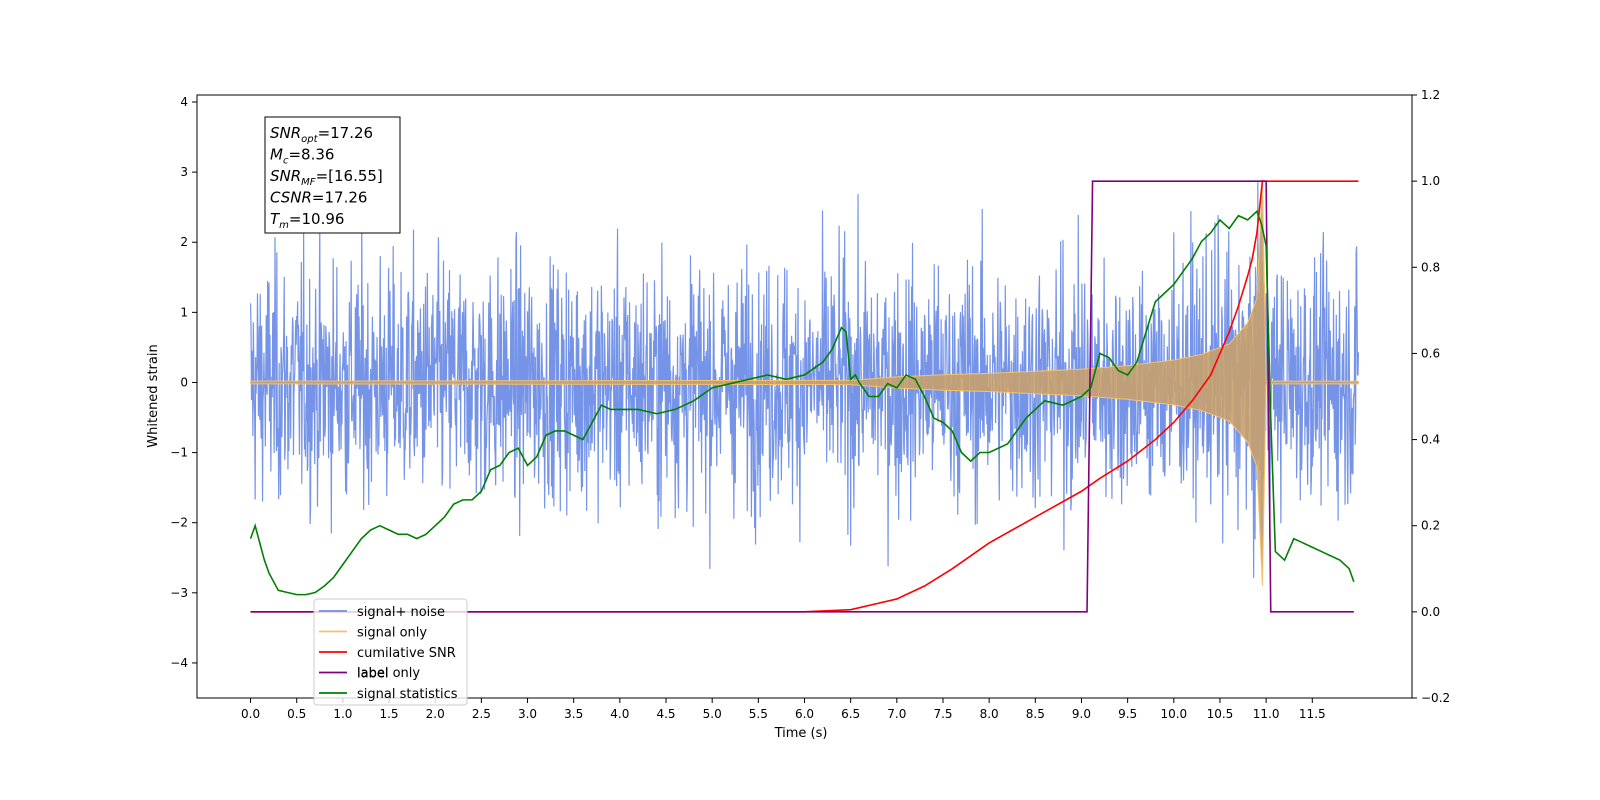  Describe the element at coordinates (1431, 396) in the screenshot. I see `y-axis-right: 1.2 1.0 0.8 0.6 0.4 0.2 0.0 −0.2` at that location.